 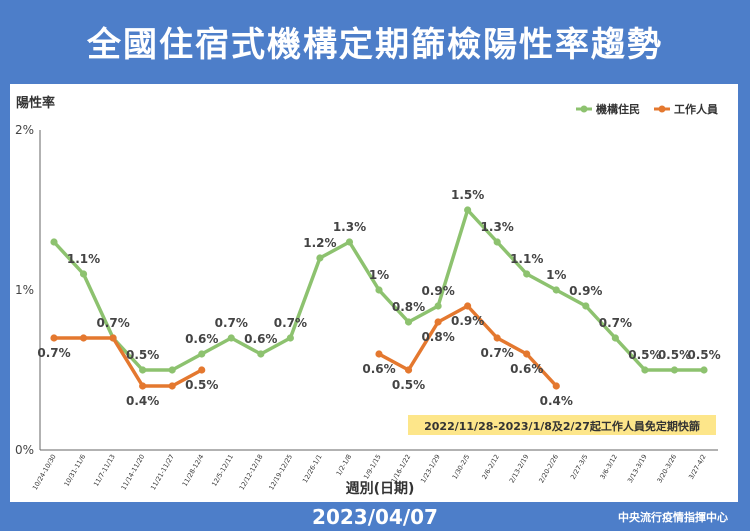 I want to click on x-tick-label: 12/26-1/1, so click(x=312, y=468).